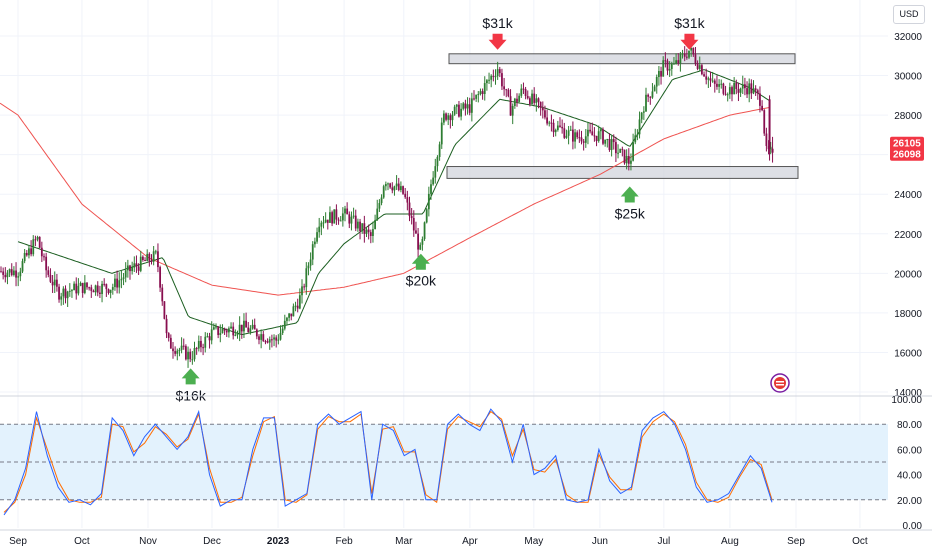 Image resolution: width=932 pixels, height=550 pixels. Describe the element at coordinates (780, 383) in the screenshot. I see `indicator-badge-icon` at that location.